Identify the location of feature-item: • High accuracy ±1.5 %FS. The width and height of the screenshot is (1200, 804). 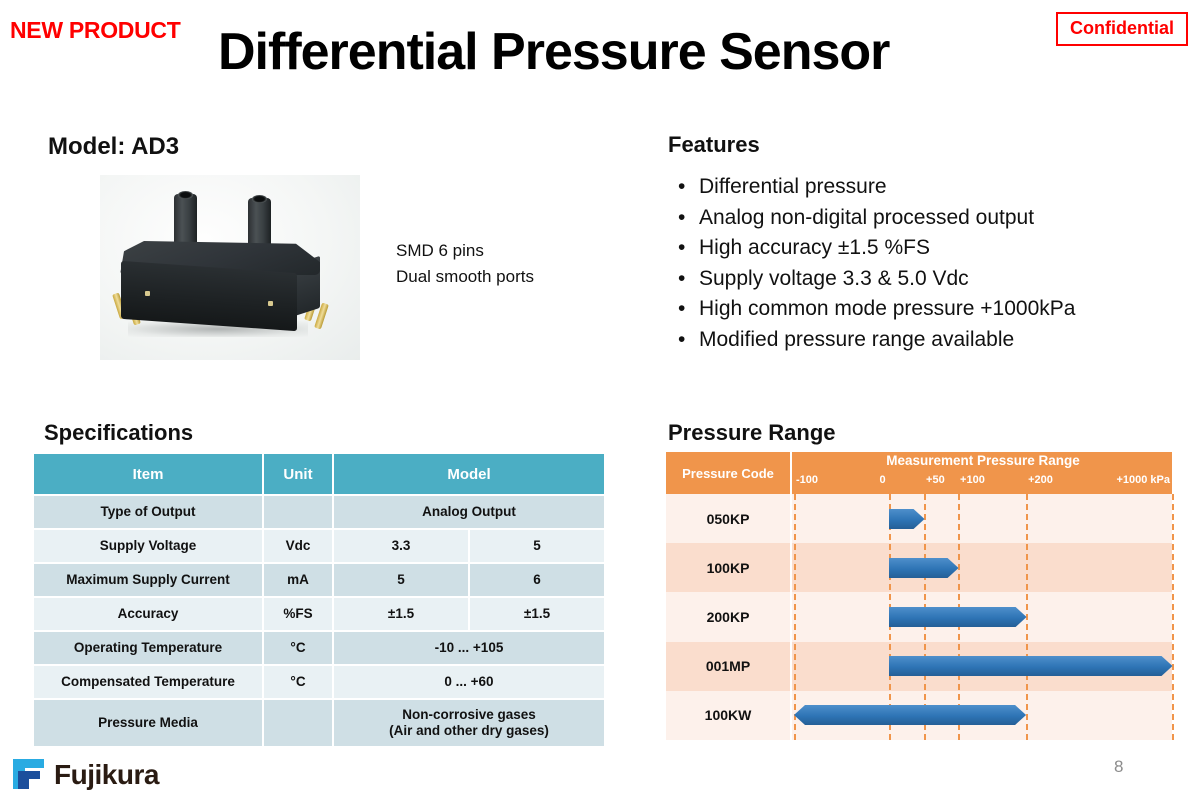
(873, 248).